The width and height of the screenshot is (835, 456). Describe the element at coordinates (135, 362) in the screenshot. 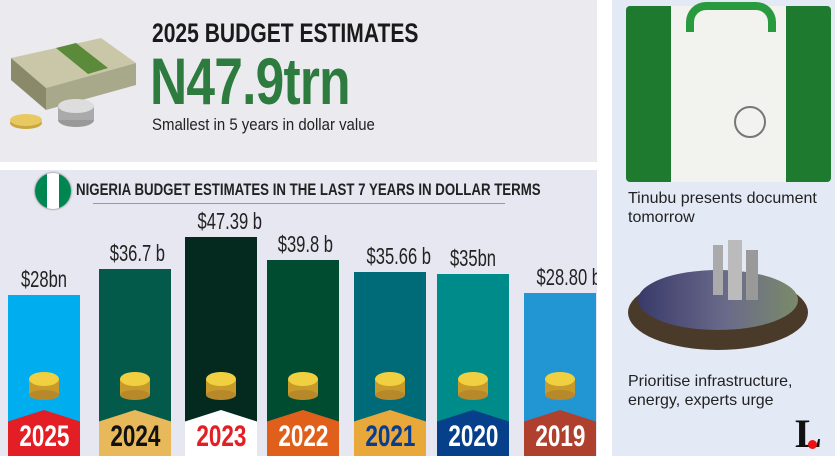

I see `bar-2024: 2024` at that location.